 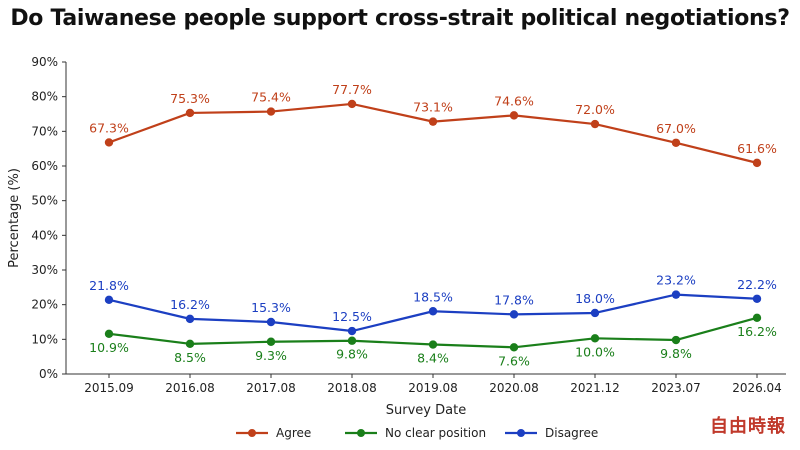 What do you see at coordinates (271, 388) in the screenshot?
I see `x-tick-label: 2017.08` at bounding box center [271, 388].